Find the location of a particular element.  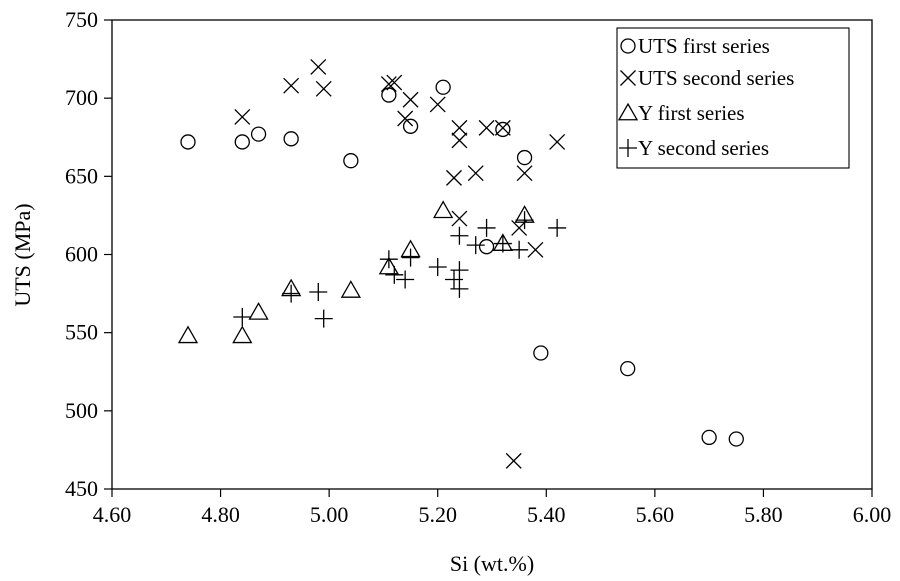

y-tick-label: 700 is located at coordinates (81, 97).